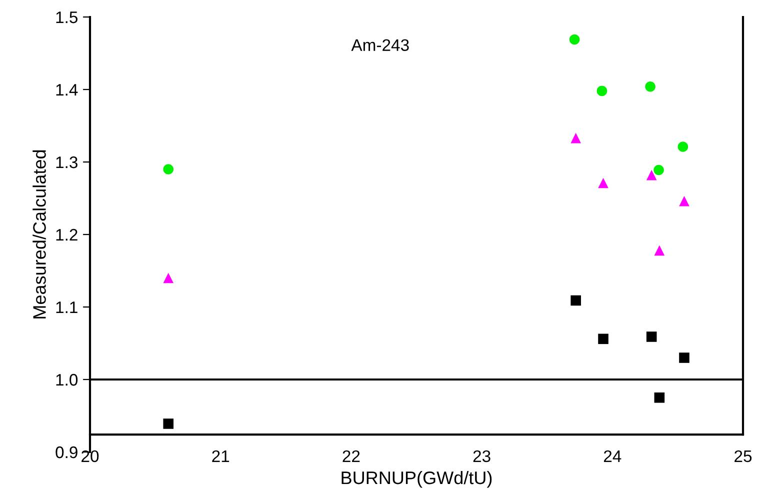 This screenshot has height=502, width=765. I want to click on y-tick-label: 1.4, so click(67, 90).